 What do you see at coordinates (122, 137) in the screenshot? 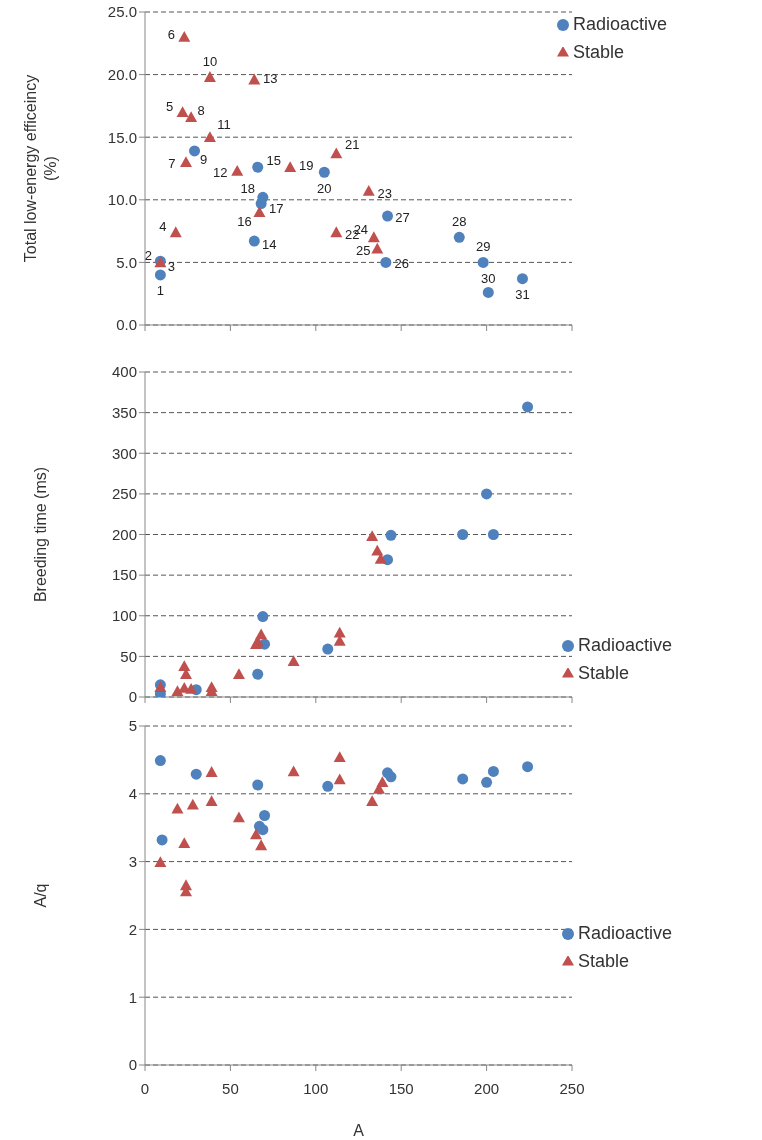
I see `y-tick-label: 15.0` at bounding box center [122, 137].